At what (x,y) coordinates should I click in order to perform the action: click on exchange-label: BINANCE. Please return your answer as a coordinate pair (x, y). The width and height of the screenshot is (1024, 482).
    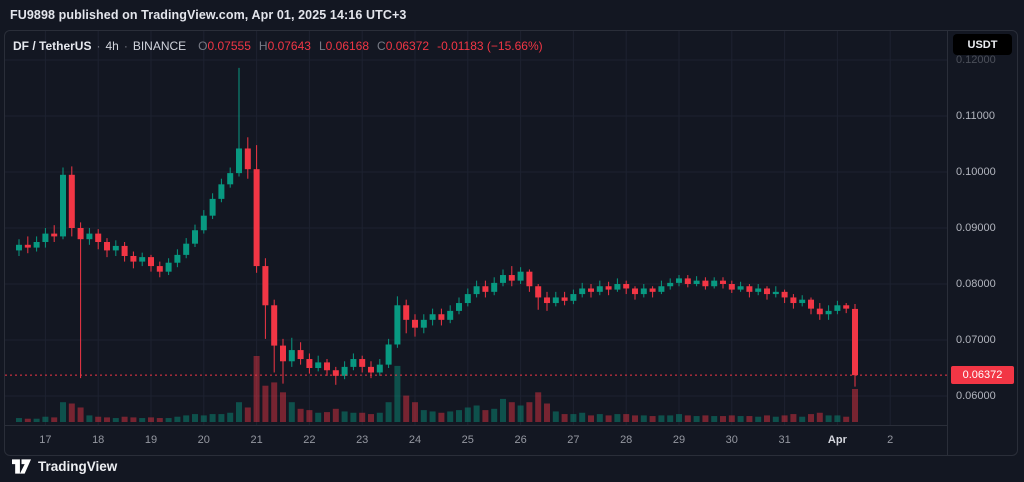
    Looking at the image, I should click on (159, 46).